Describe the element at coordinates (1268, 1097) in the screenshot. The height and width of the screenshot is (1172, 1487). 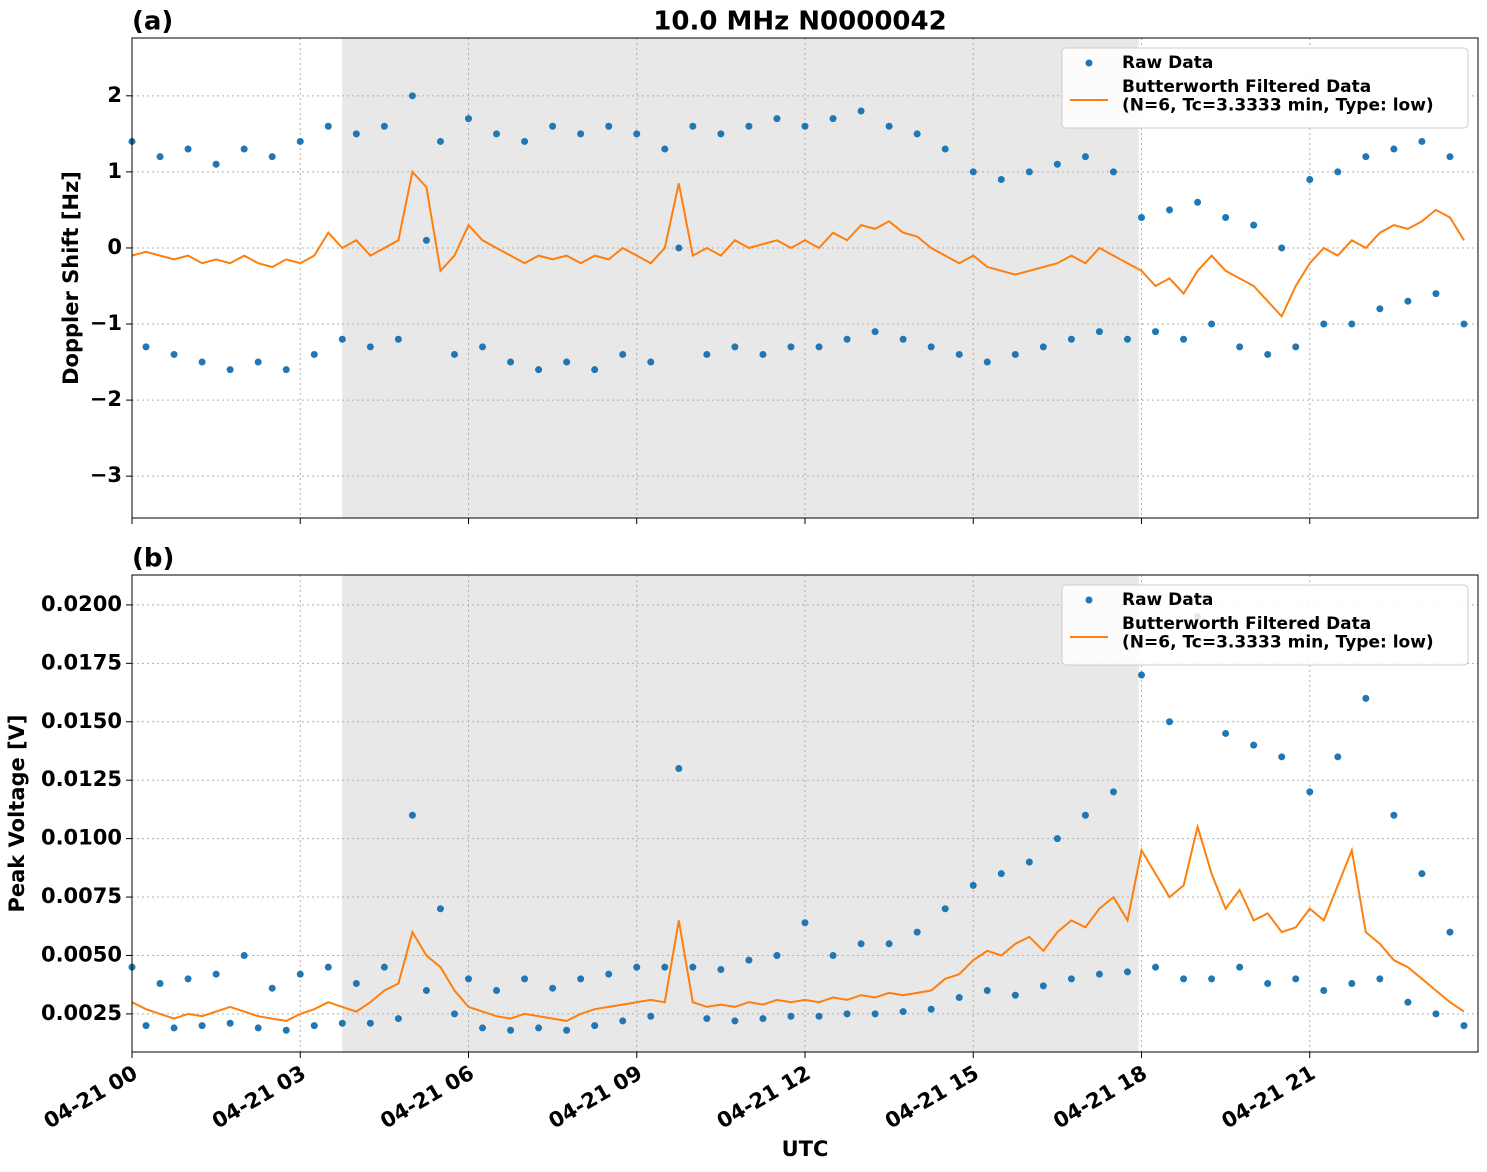
I see `x-tick-label: 04-21 21` at that location.